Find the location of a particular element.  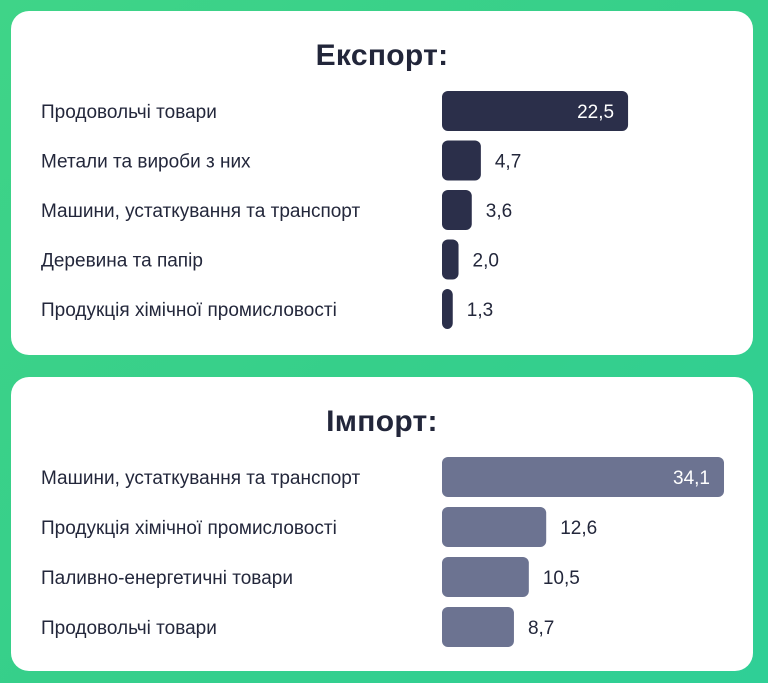

export-category-label: Машини, устаткування та транспорт is located at coordinates (200, 211).